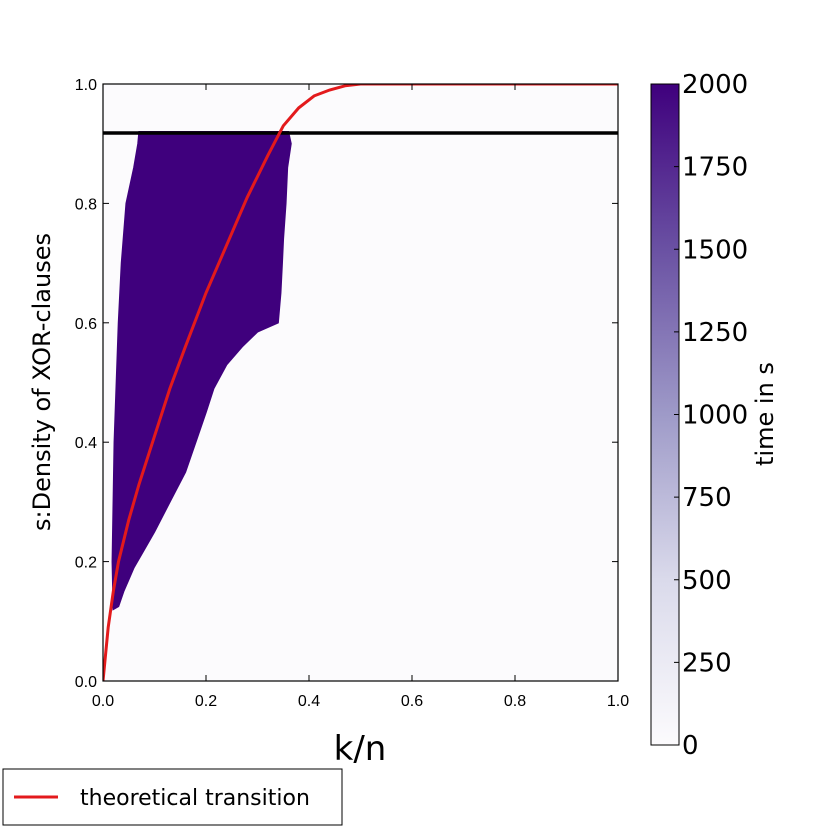 The image size is (830, 830). I want to click on legend-box, so click(172, 797).